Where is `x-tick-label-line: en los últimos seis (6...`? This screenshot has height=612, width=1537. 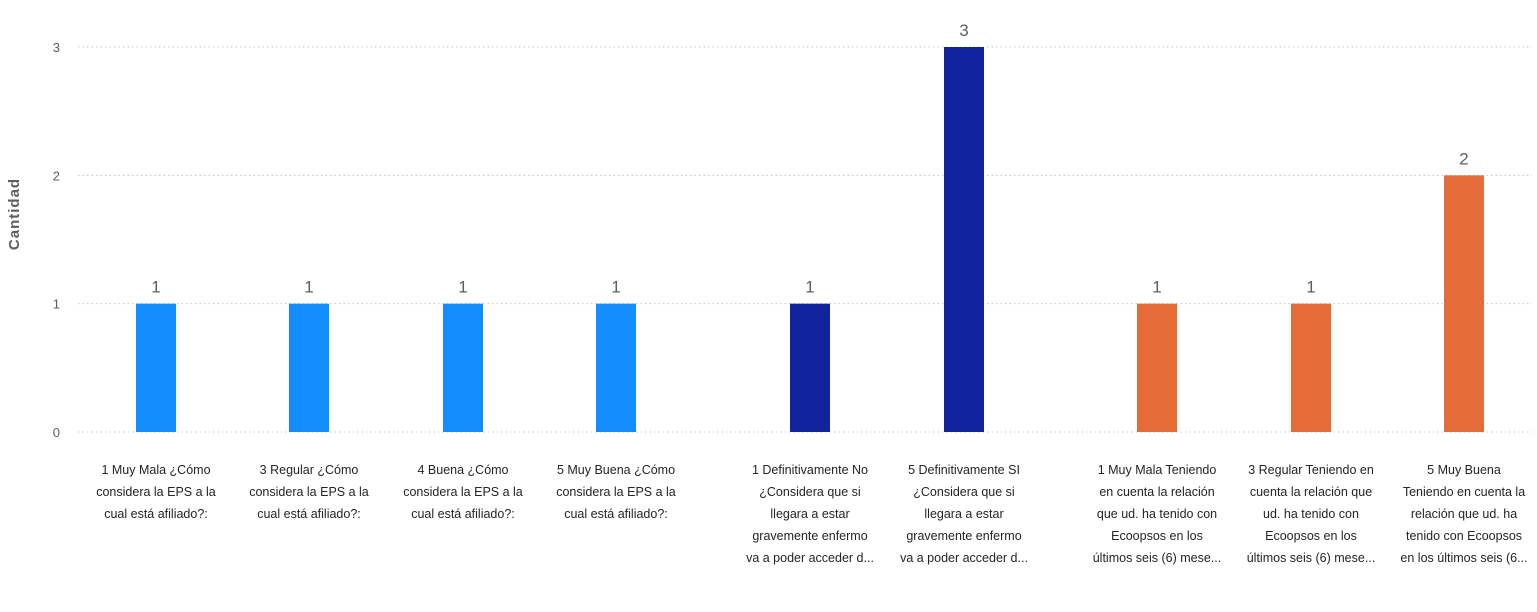
x-tick-label-line: en los últimos seis (6... is located at coordinates (1463, 558).